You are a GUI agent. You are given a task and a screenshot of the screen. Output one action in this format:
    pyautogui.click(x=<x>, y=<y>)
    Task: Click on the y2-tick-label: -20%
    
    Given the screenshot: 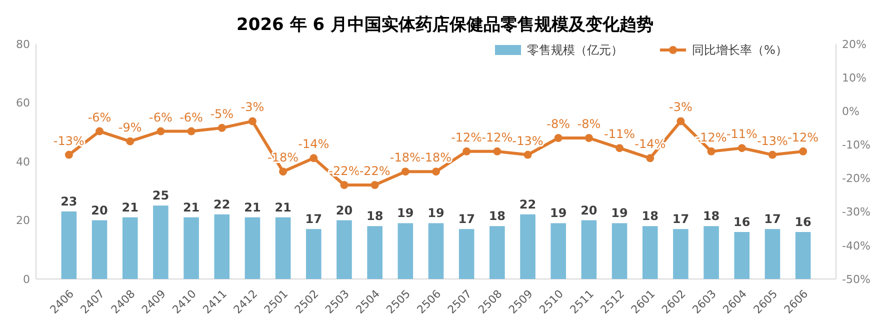 What is the action you would take?
    pyautogui.click(x=856, y=179)
    